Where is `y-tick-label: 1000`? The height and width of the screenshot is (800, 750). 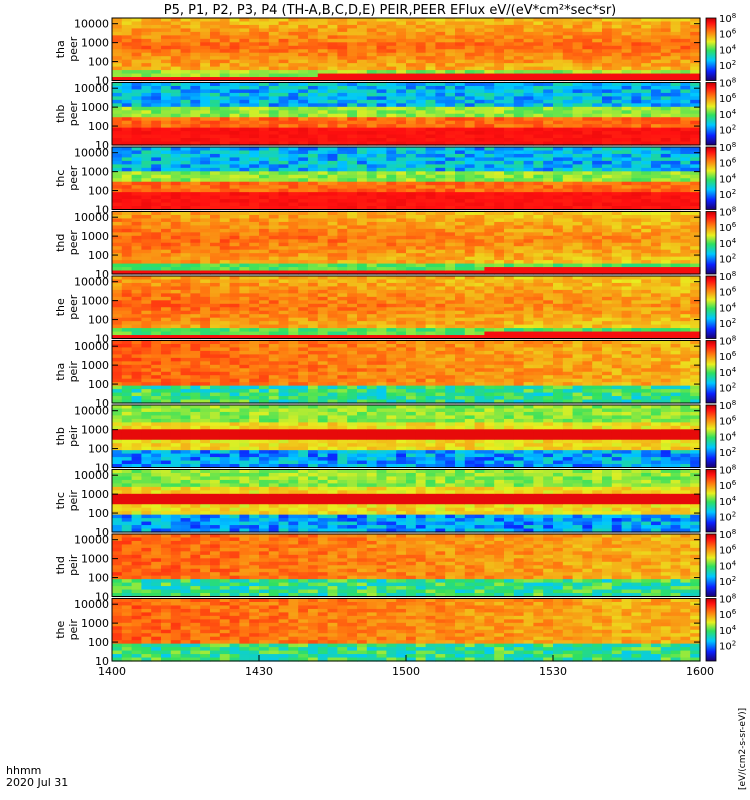
y-tick-label: 1000 is located at coordinates (95, 107).